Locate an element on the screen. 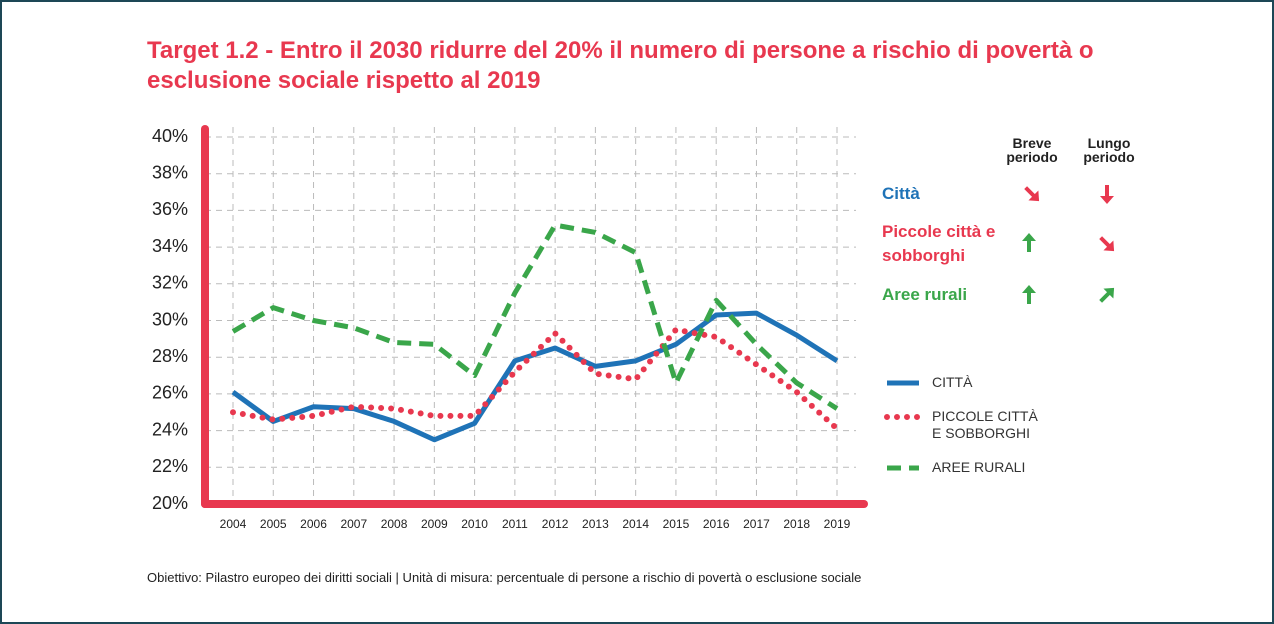 The width and height of the screenshot is (1274, 624). x-tick-label: 2014 is located at coordinates (635, 524).